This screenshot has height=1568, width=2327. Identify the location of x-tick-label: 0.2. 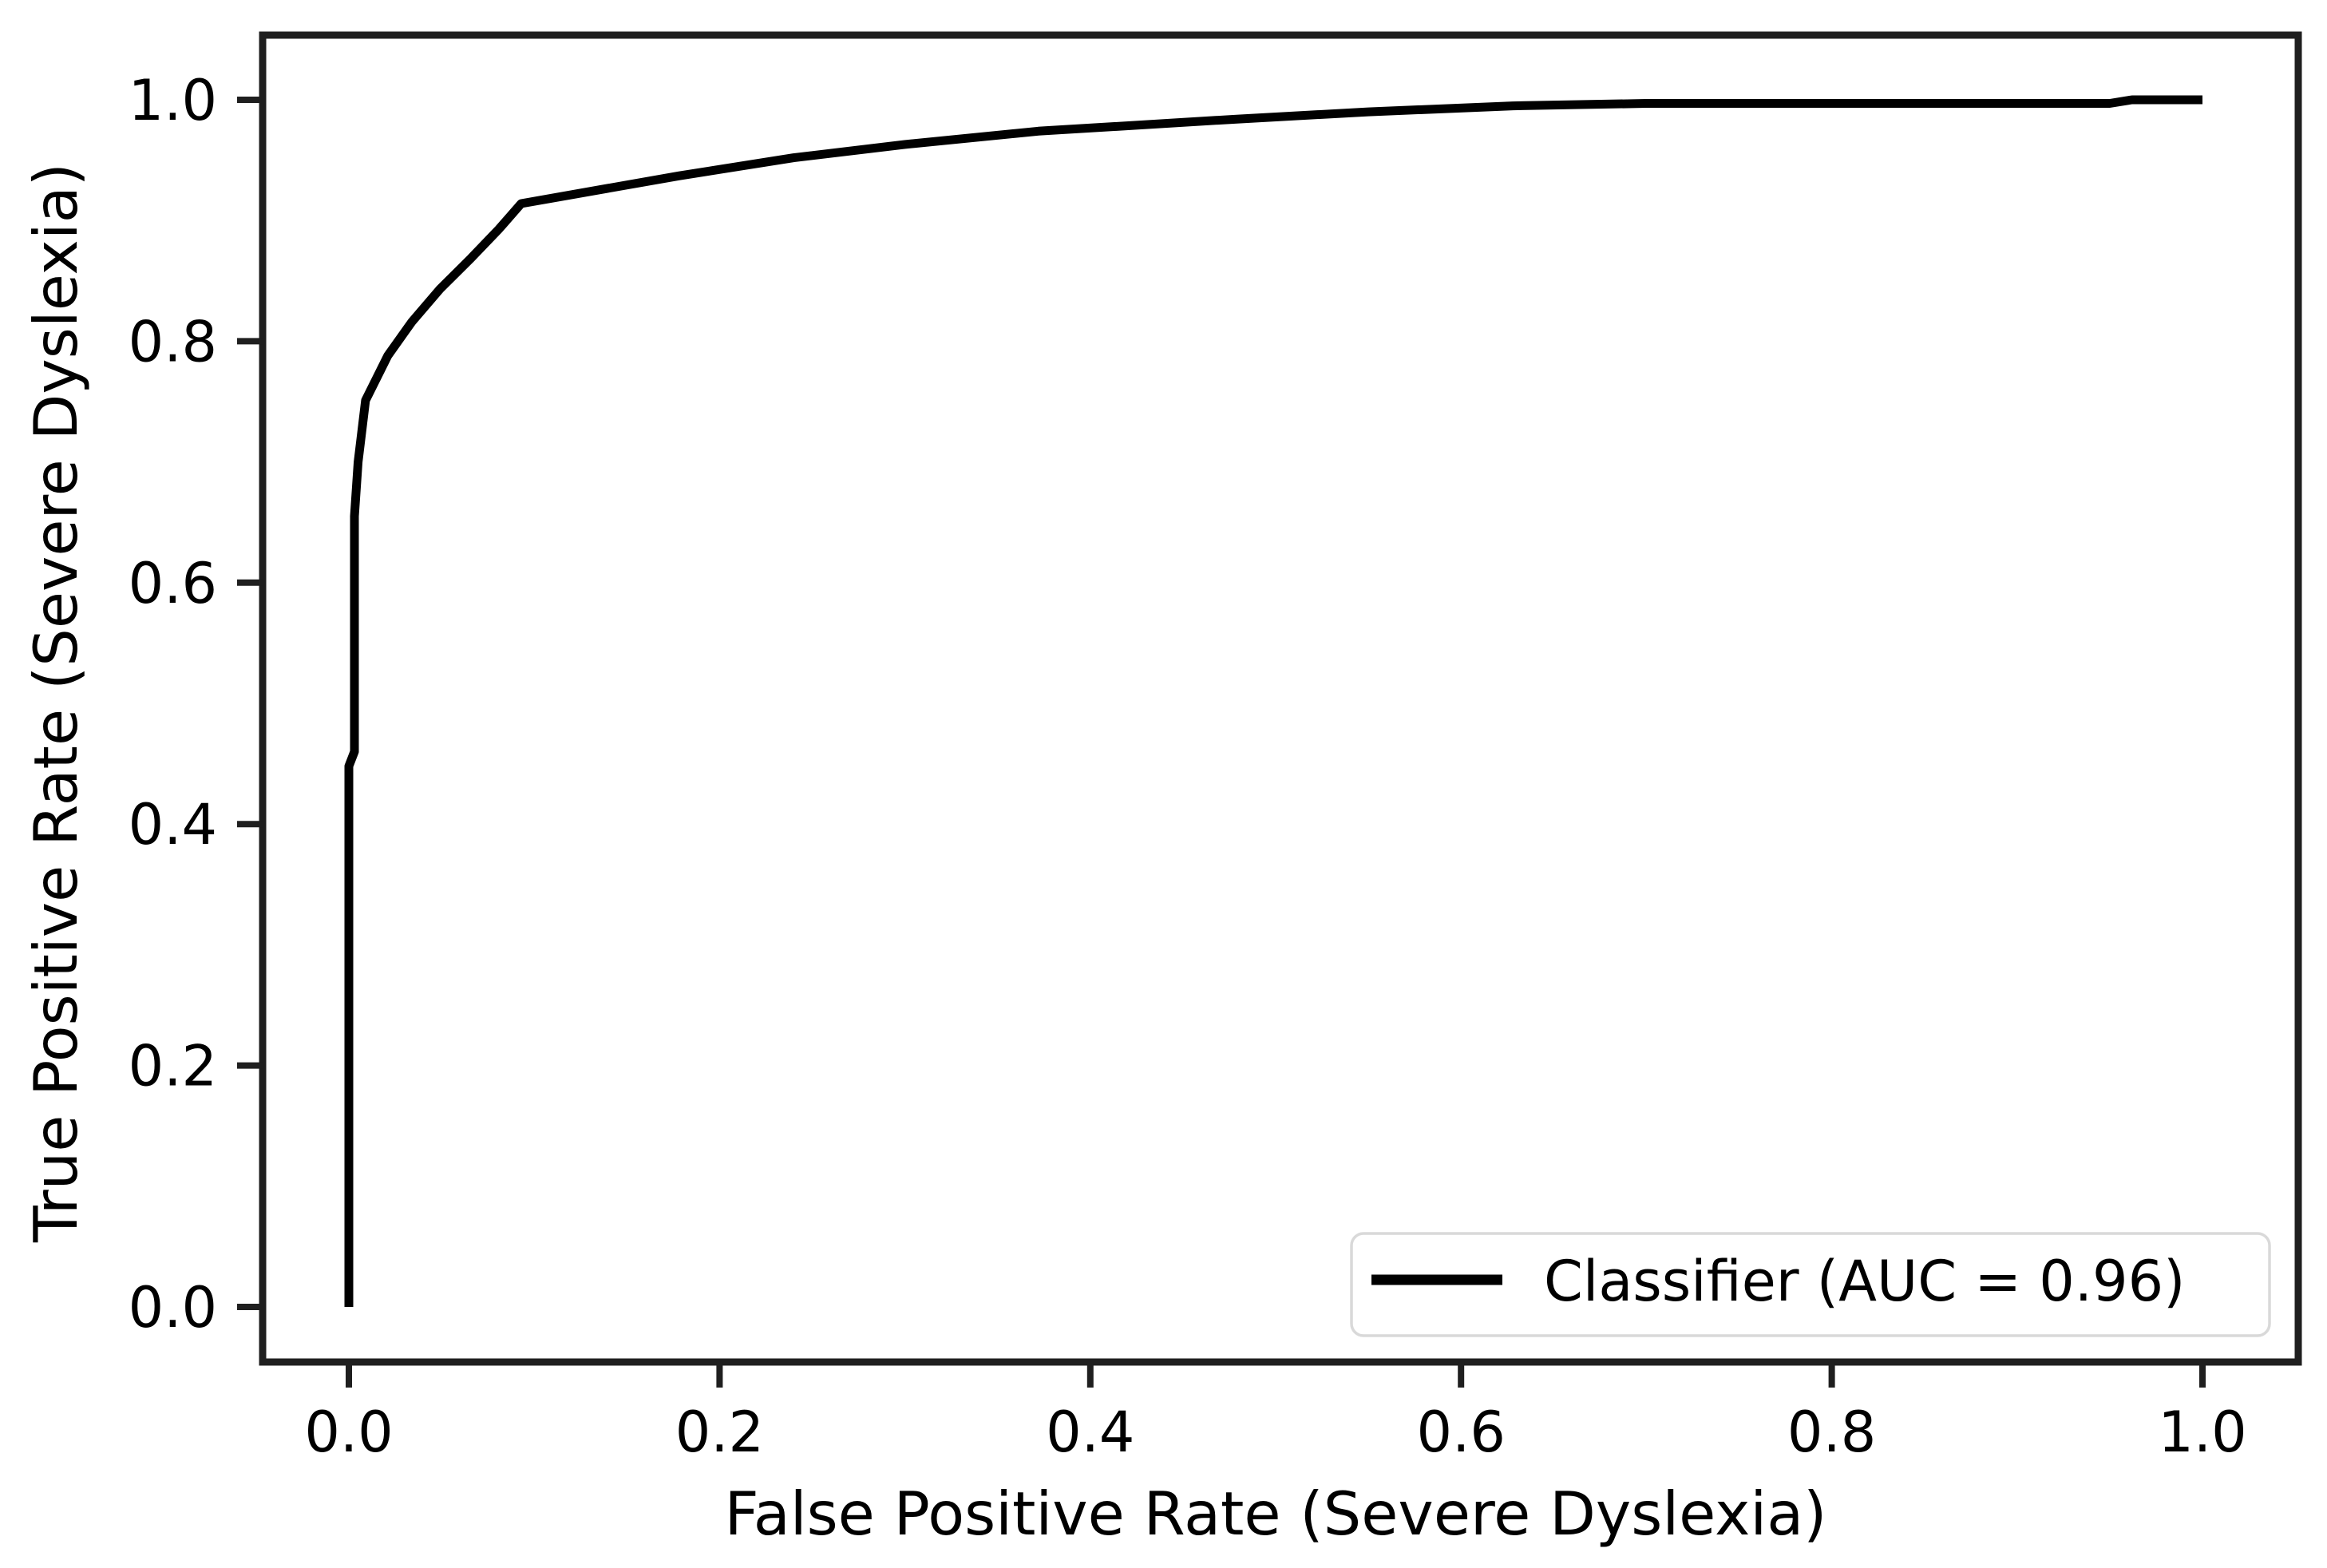
(720, 1432).